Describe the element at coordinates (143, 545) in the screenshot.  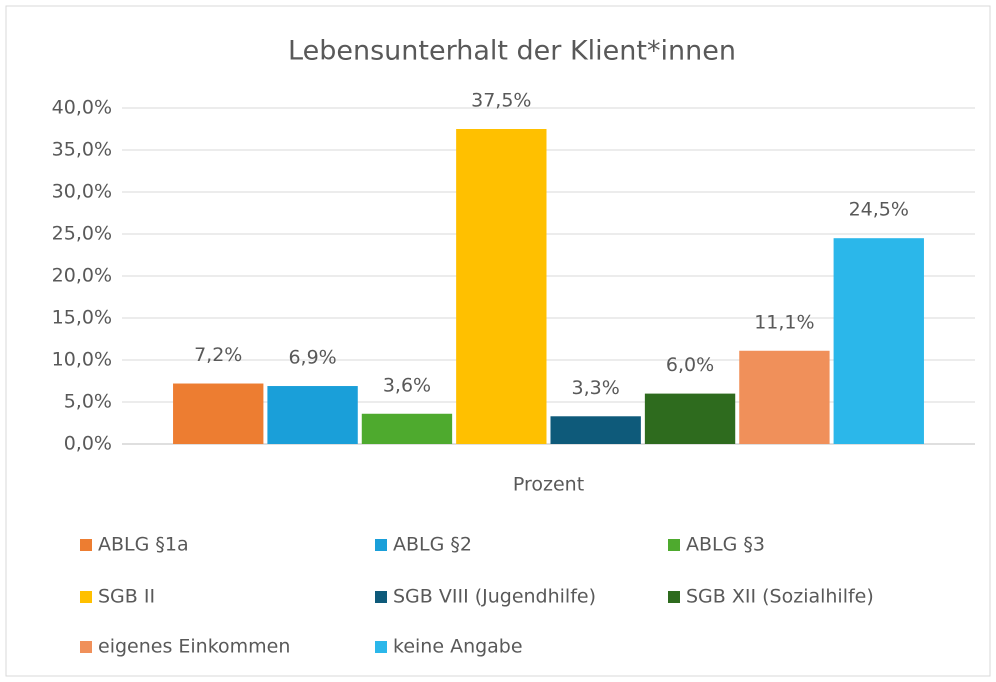
I see `legend-label: ABLG §1a` at that location.